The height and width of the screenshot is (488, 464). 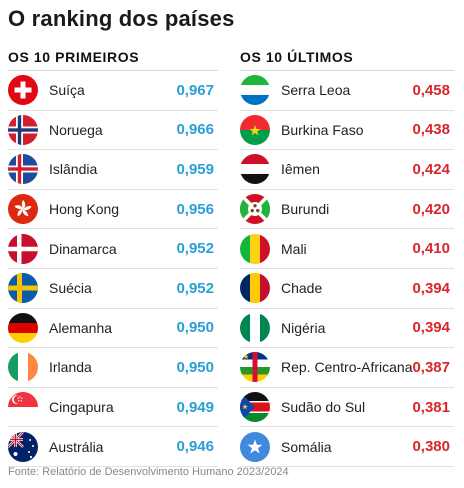 I want to click on top-ten-heading: OS 10 PRIMEIROS, so click(x=113, y=58).